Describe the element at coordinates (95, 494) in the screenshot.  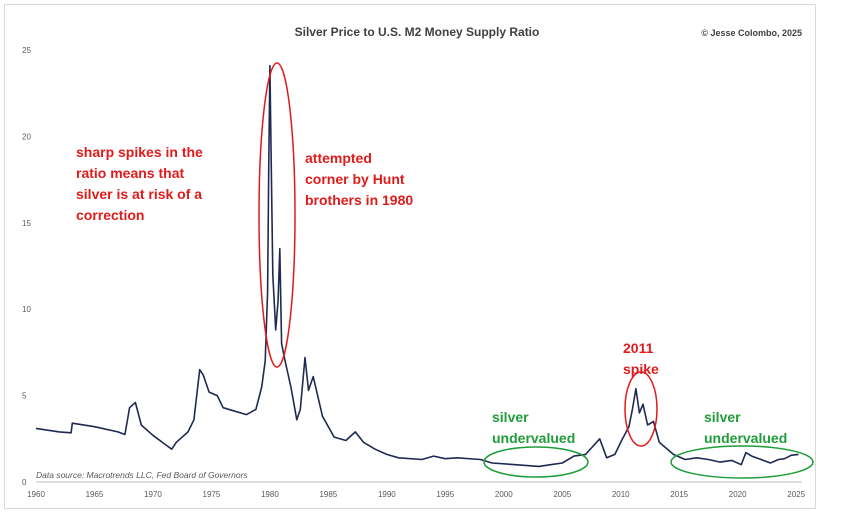
I see `x-tick-label: 1965` at that location.